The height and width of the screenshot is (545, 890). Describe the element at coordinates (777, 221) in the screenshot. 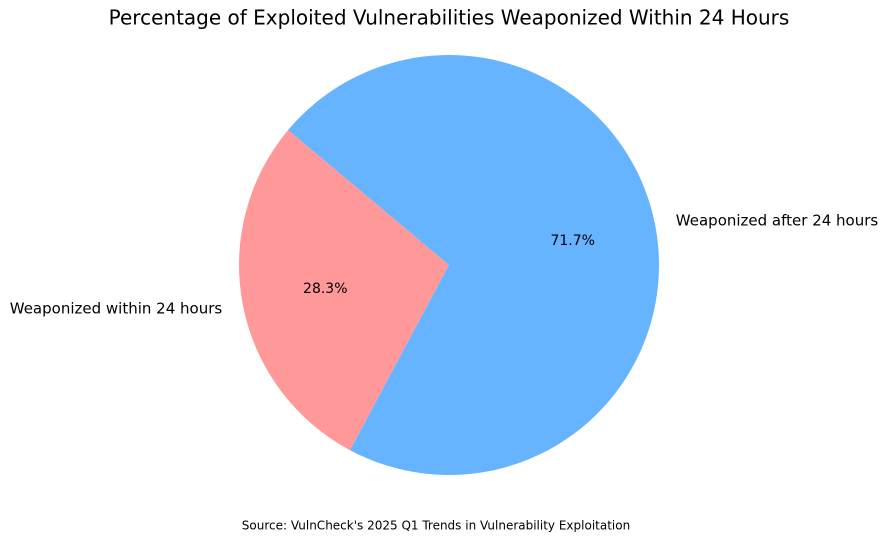

I see `category-label: Weaponized after 24 hours` at that location.